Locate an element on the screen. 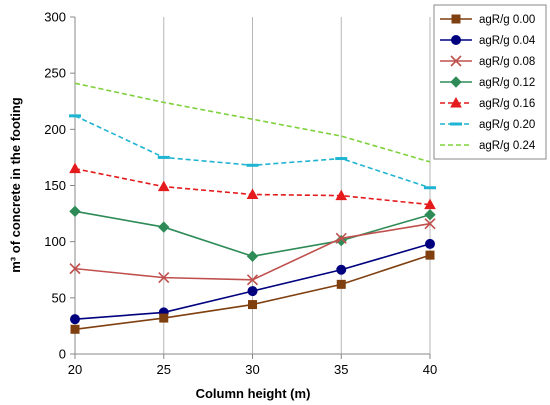 This screenshot has height=405, width=550. legend-label: agR/g 0.00 is located at coordinates (507, 20).